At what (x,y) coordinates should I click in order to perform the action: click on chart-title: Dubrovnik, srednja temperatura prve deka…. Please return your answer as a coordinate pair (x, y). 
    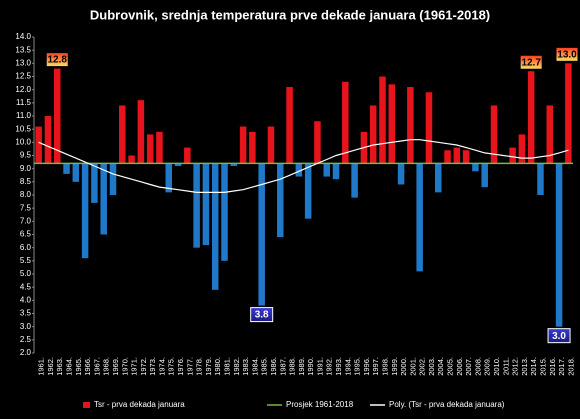
    Looking at the image, I should click on (290, 14).